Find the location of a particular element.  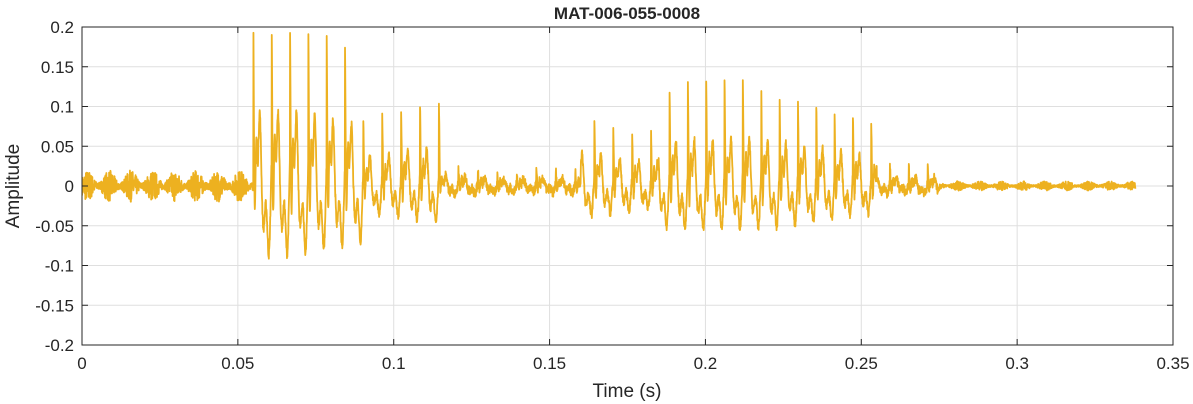

y-tick-label: 0 is located at coordinates (69, 186).